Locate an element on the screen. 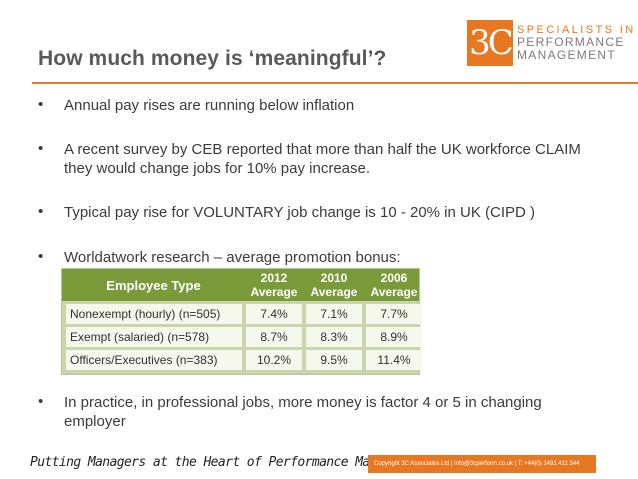  row-value: 8.3% is located at coordinates (334, 337).